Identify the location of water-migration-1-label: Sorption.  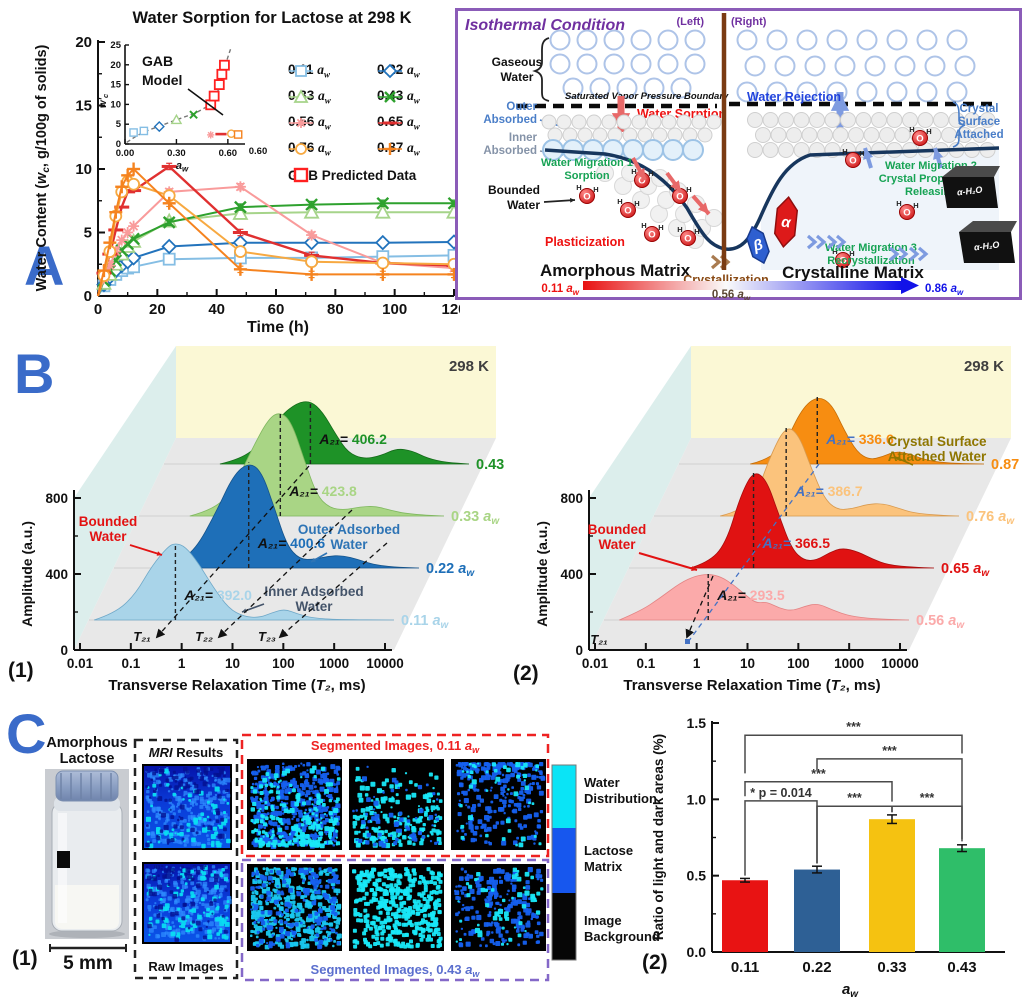
(586, 176).